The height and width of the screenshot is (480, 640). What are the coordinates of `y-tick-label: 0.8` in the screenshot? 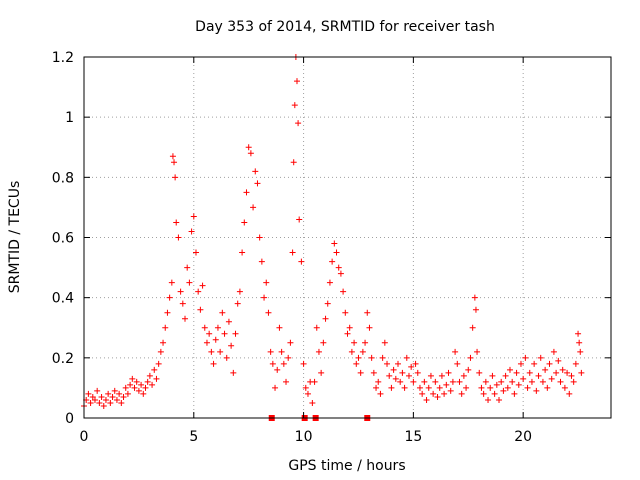 It's located at (63, 178).